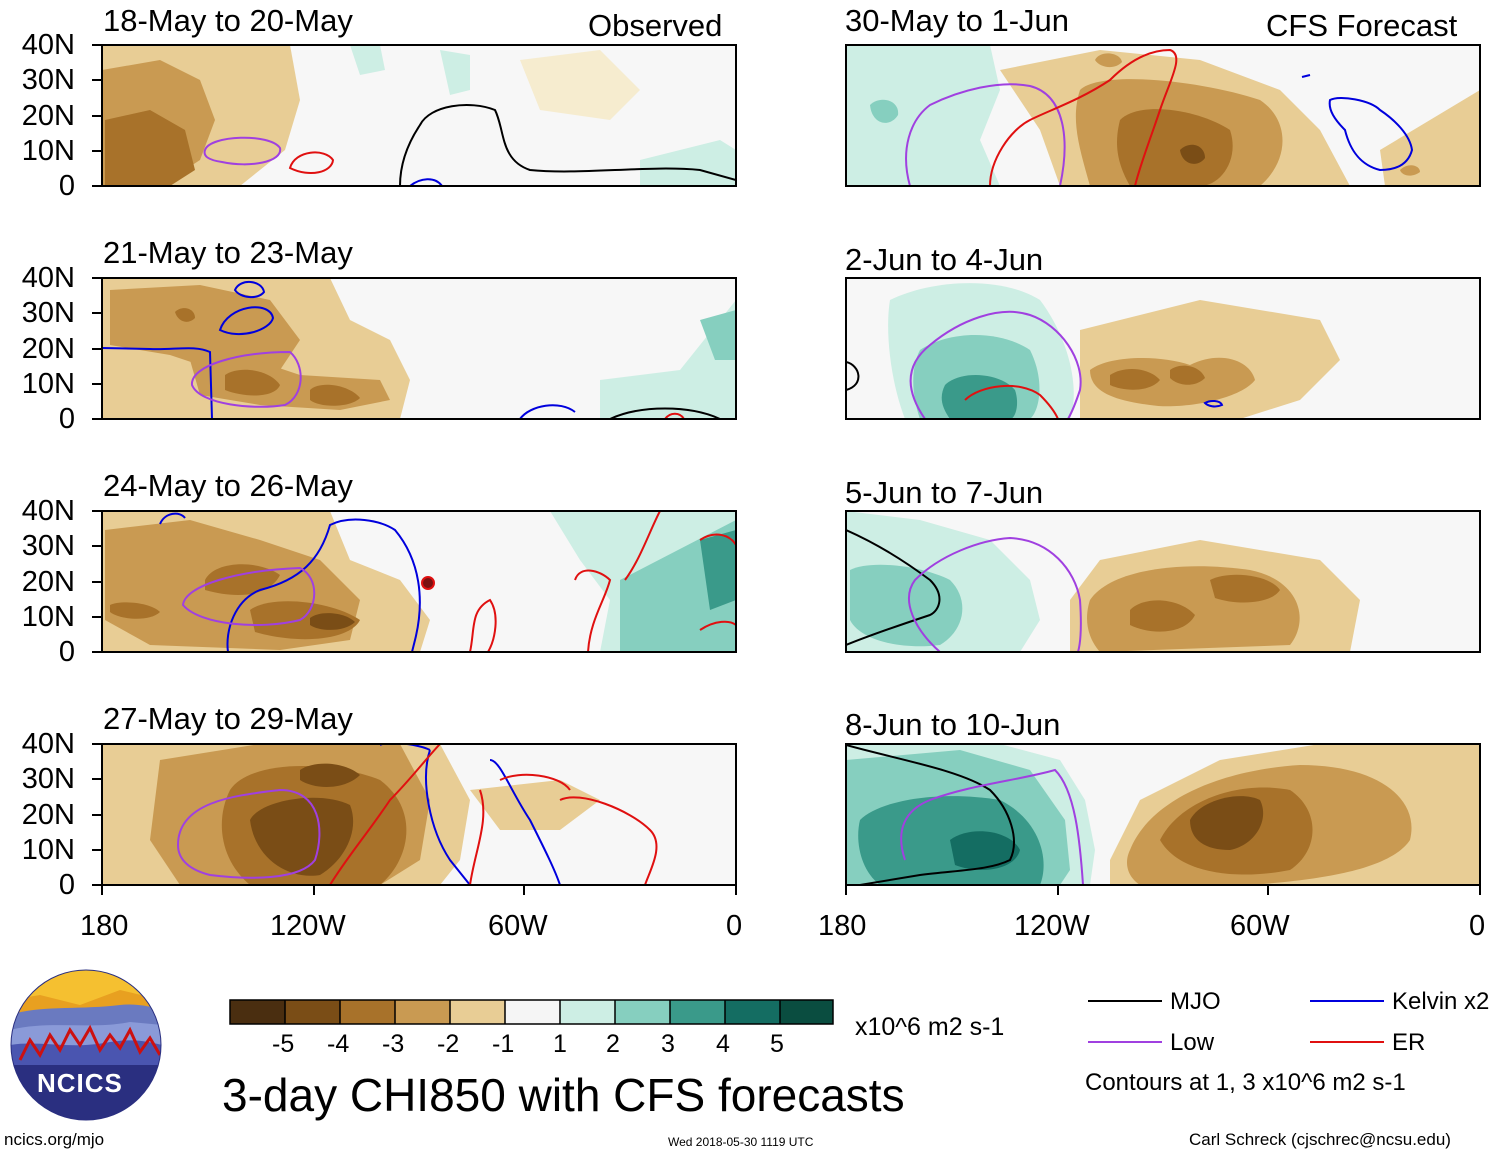 The width and height of the screenshot is (1510, 1157). Describe the element at coordinates (563, 1095) in the screenshot. I see `main-title: 3-day CHI850 with CFS forecasts` at that location.